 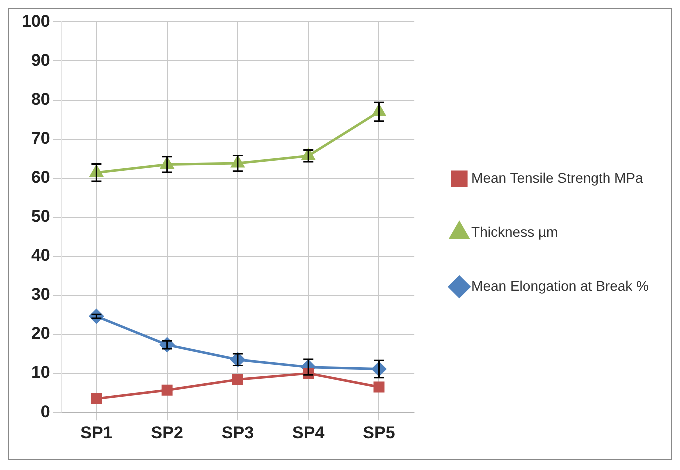 What do you see at coordinates (36, 21) in the screenshot?
I see `y-tick-label: 100` at bounding box center [36, 21].